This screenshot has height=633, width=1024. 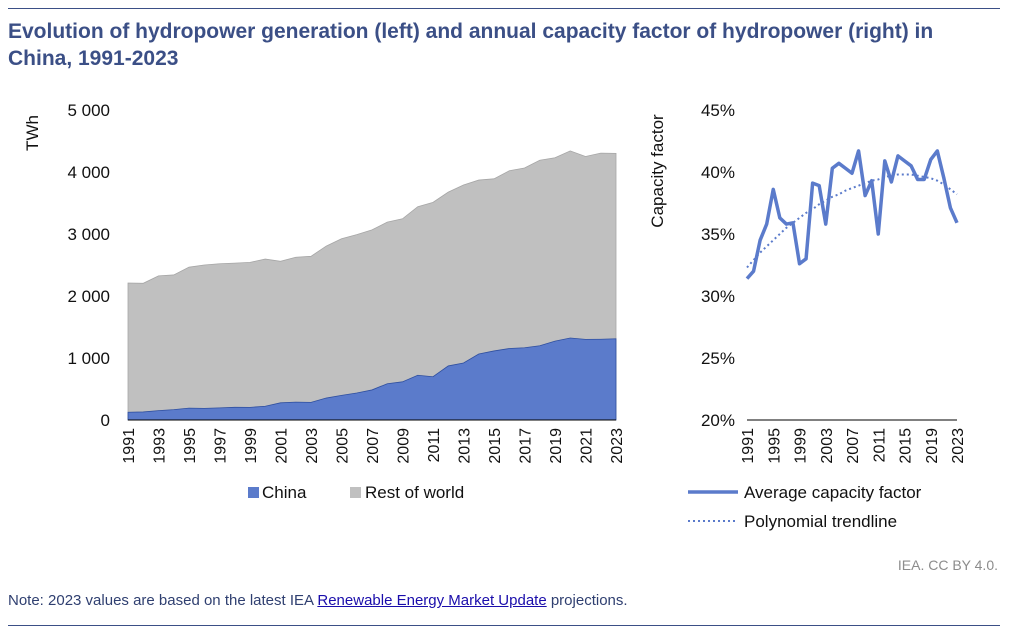 What do you see at coordinates (932, 446) in the screenshot?
I see `right-x-tick-label: 2019` at bounding box center [932, 446].